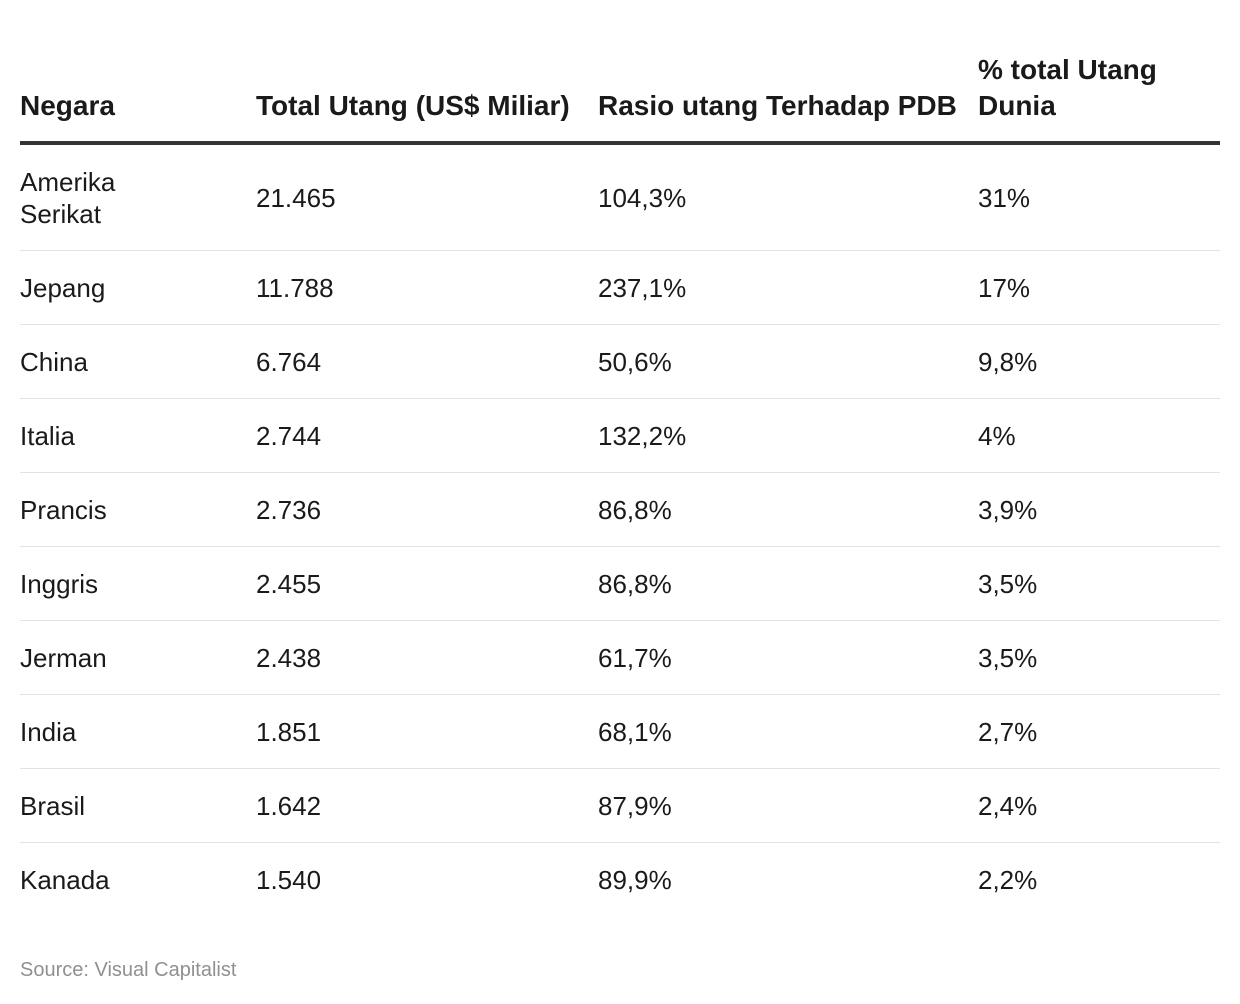 The width and height of the screenshot is (1240, 1004). I want to click on table-row: Prancis 2.736 86,8% 3,9%, so click(620, 509).